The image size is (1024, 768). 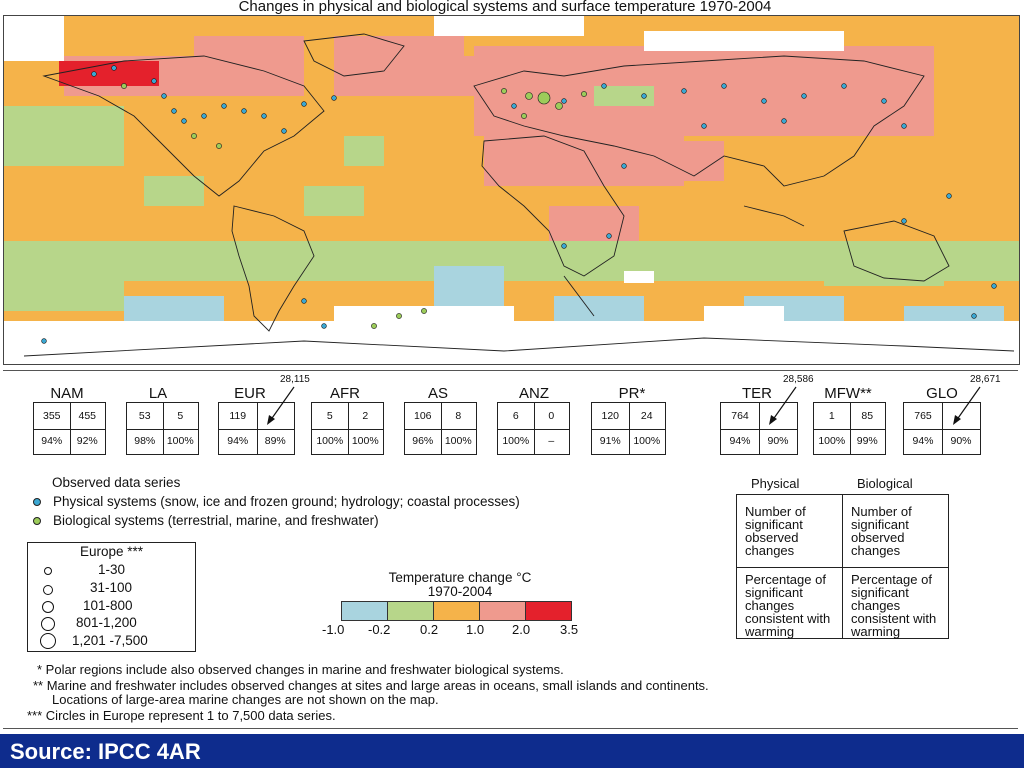 I want to click on circle-size-3-icon, so click(x=48, y=607).